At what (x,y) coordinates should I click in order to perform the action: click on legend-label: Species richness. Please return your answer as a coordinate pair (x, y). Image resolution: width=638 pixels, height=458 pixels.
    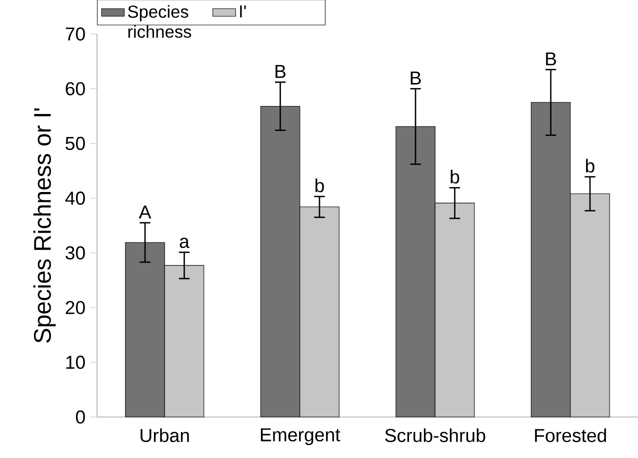
    Looking at the image, I should click on (160, 21).